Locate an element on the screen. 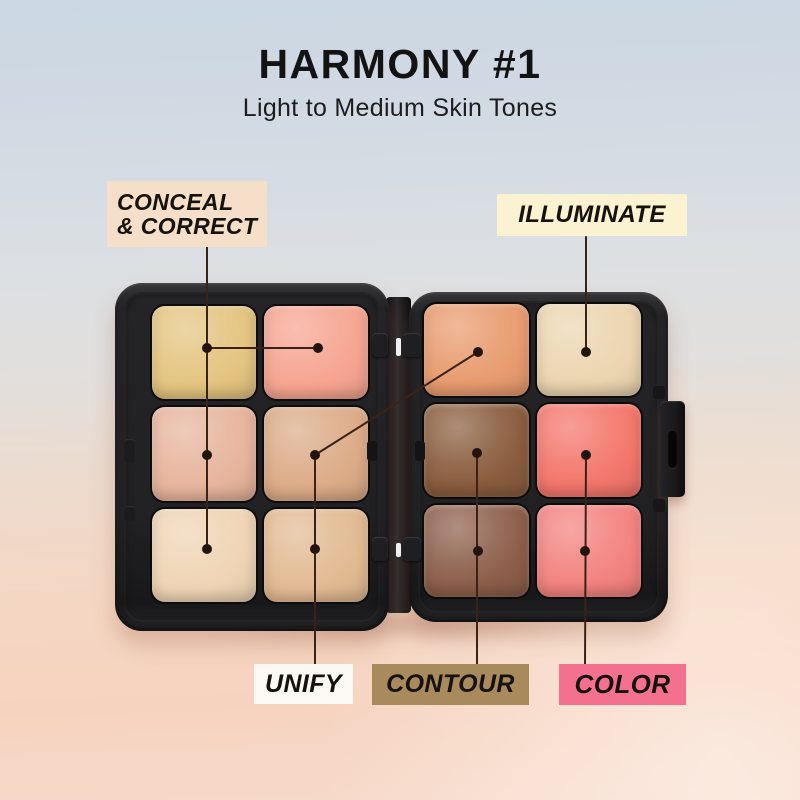  hinge-gap-highlight-bottom is located at coordinates (398, 550).